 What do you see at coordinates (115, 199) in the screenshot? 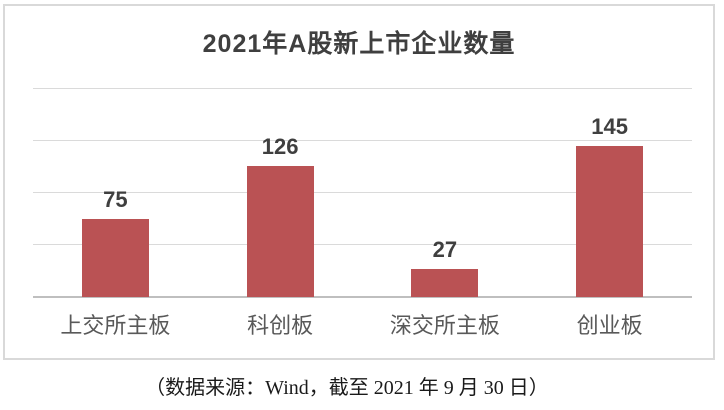
I see `bar-value-label: 75` at bounding box center [115, 199].